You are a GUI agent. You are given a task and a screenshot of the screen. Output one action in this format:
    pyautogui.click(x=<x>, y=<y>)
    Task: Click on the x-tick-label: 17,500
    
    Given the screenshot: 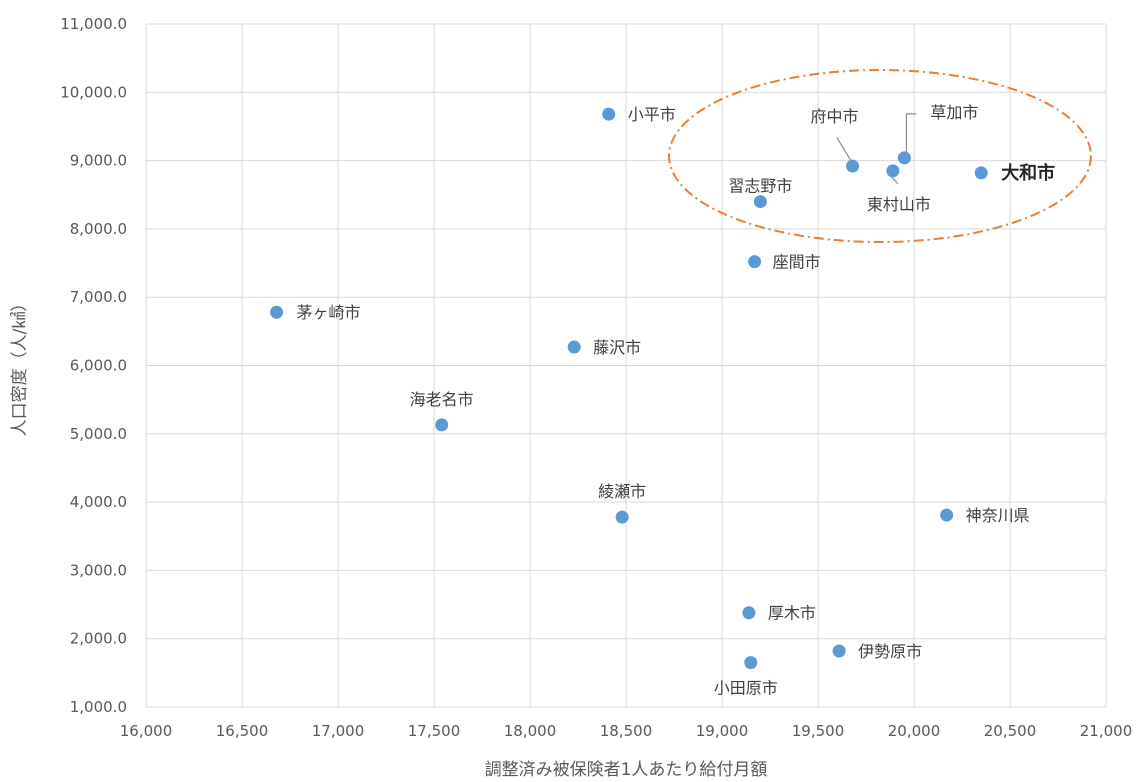 What is the action you would take?
    pyautogui.click(x=434, y=731)
    